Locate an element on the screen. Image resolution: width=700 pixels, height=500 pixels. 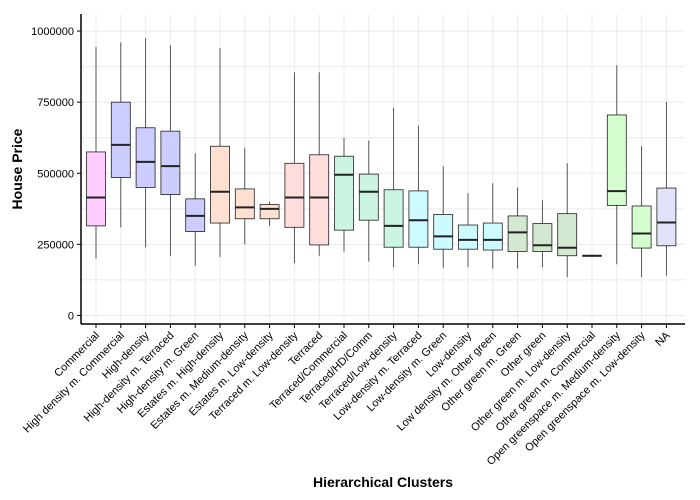
y-axis-title: House Price is located at coordinates (17, 168).